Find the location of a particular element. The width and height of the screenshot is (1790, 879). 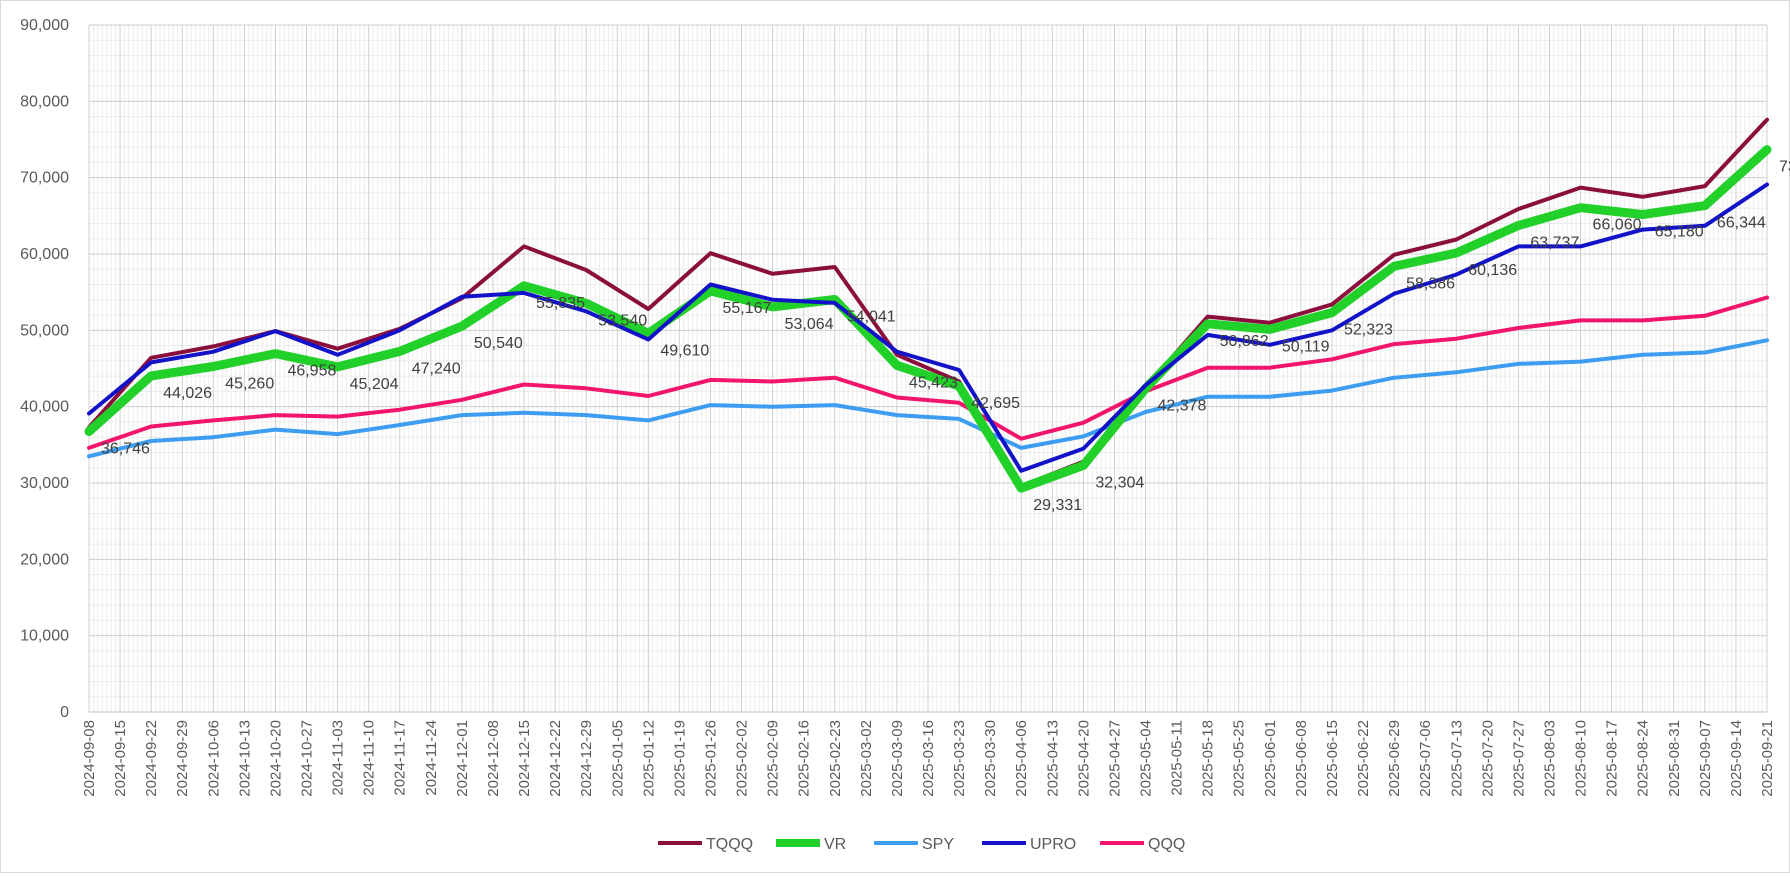

x-tick-label: 2024-11-24 is located at coordinates (431, 758).